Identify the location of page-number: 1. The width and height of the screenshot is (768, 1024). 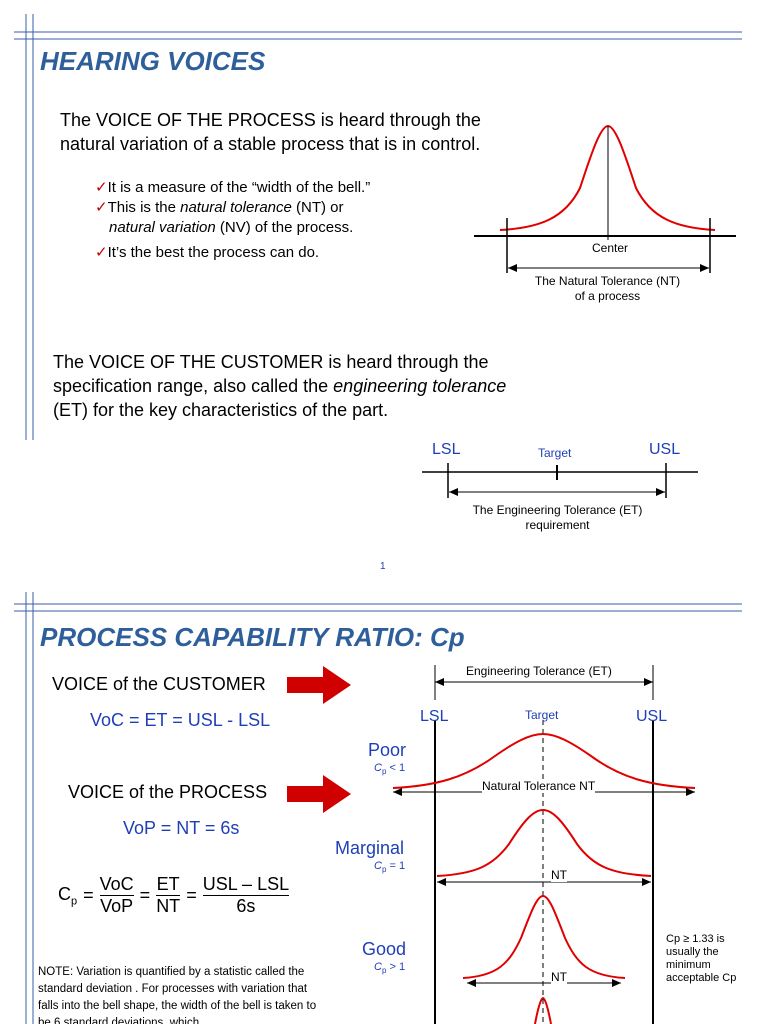
(383, 566).